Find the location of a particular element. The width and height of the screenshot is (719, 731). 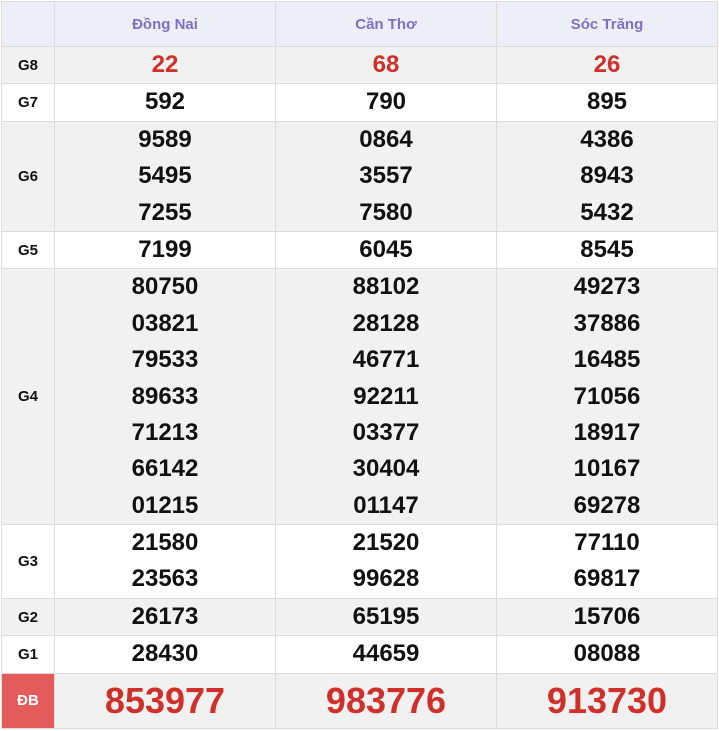

prize-label: G5 is located at coordinates (28, 250).